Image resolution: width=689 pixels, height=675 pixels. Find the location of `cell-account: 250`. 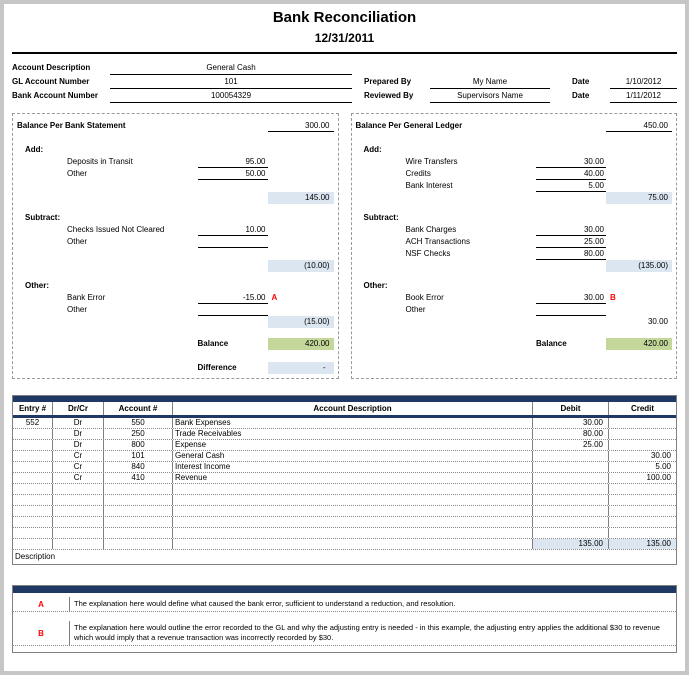

cell-account: 250 is located at coordinates (138, 434).